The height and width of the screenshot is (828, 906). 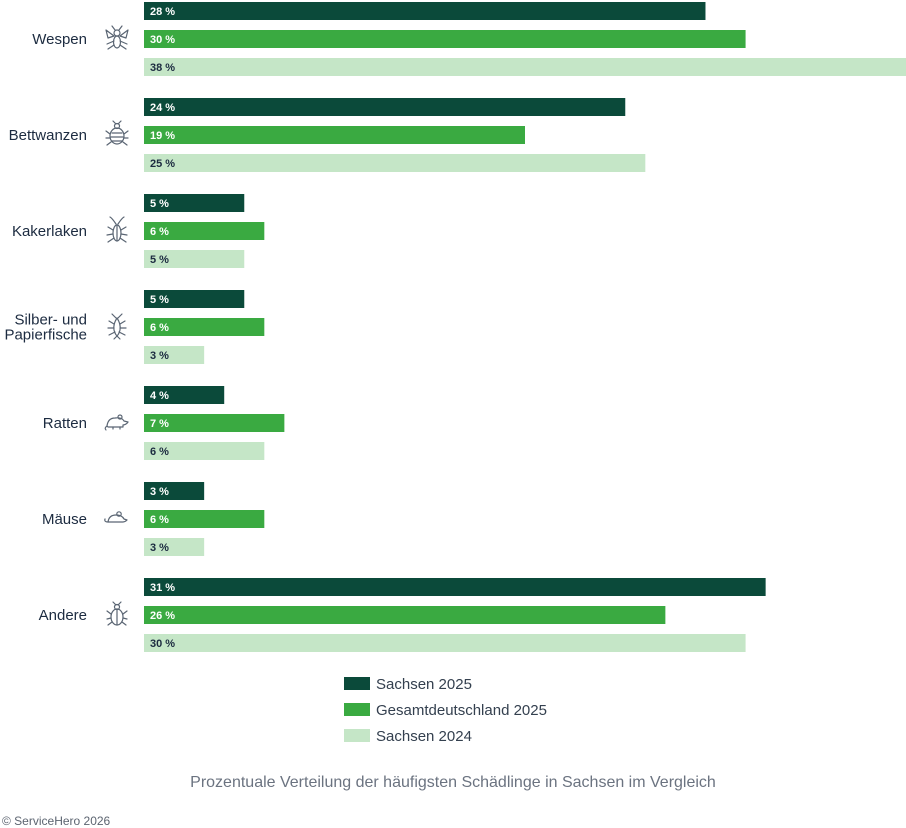 I want to click on bar-value-label: 19 %, so click(x=162, y=136).